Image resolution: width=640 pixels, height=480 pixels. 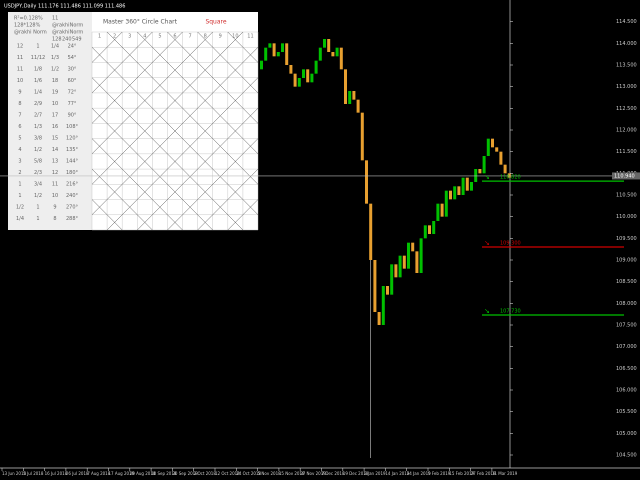 What do you see at coordinates (72, 58) in the screenshot?
I see `panel-cell: 54°` at bounding box center [72, 58].